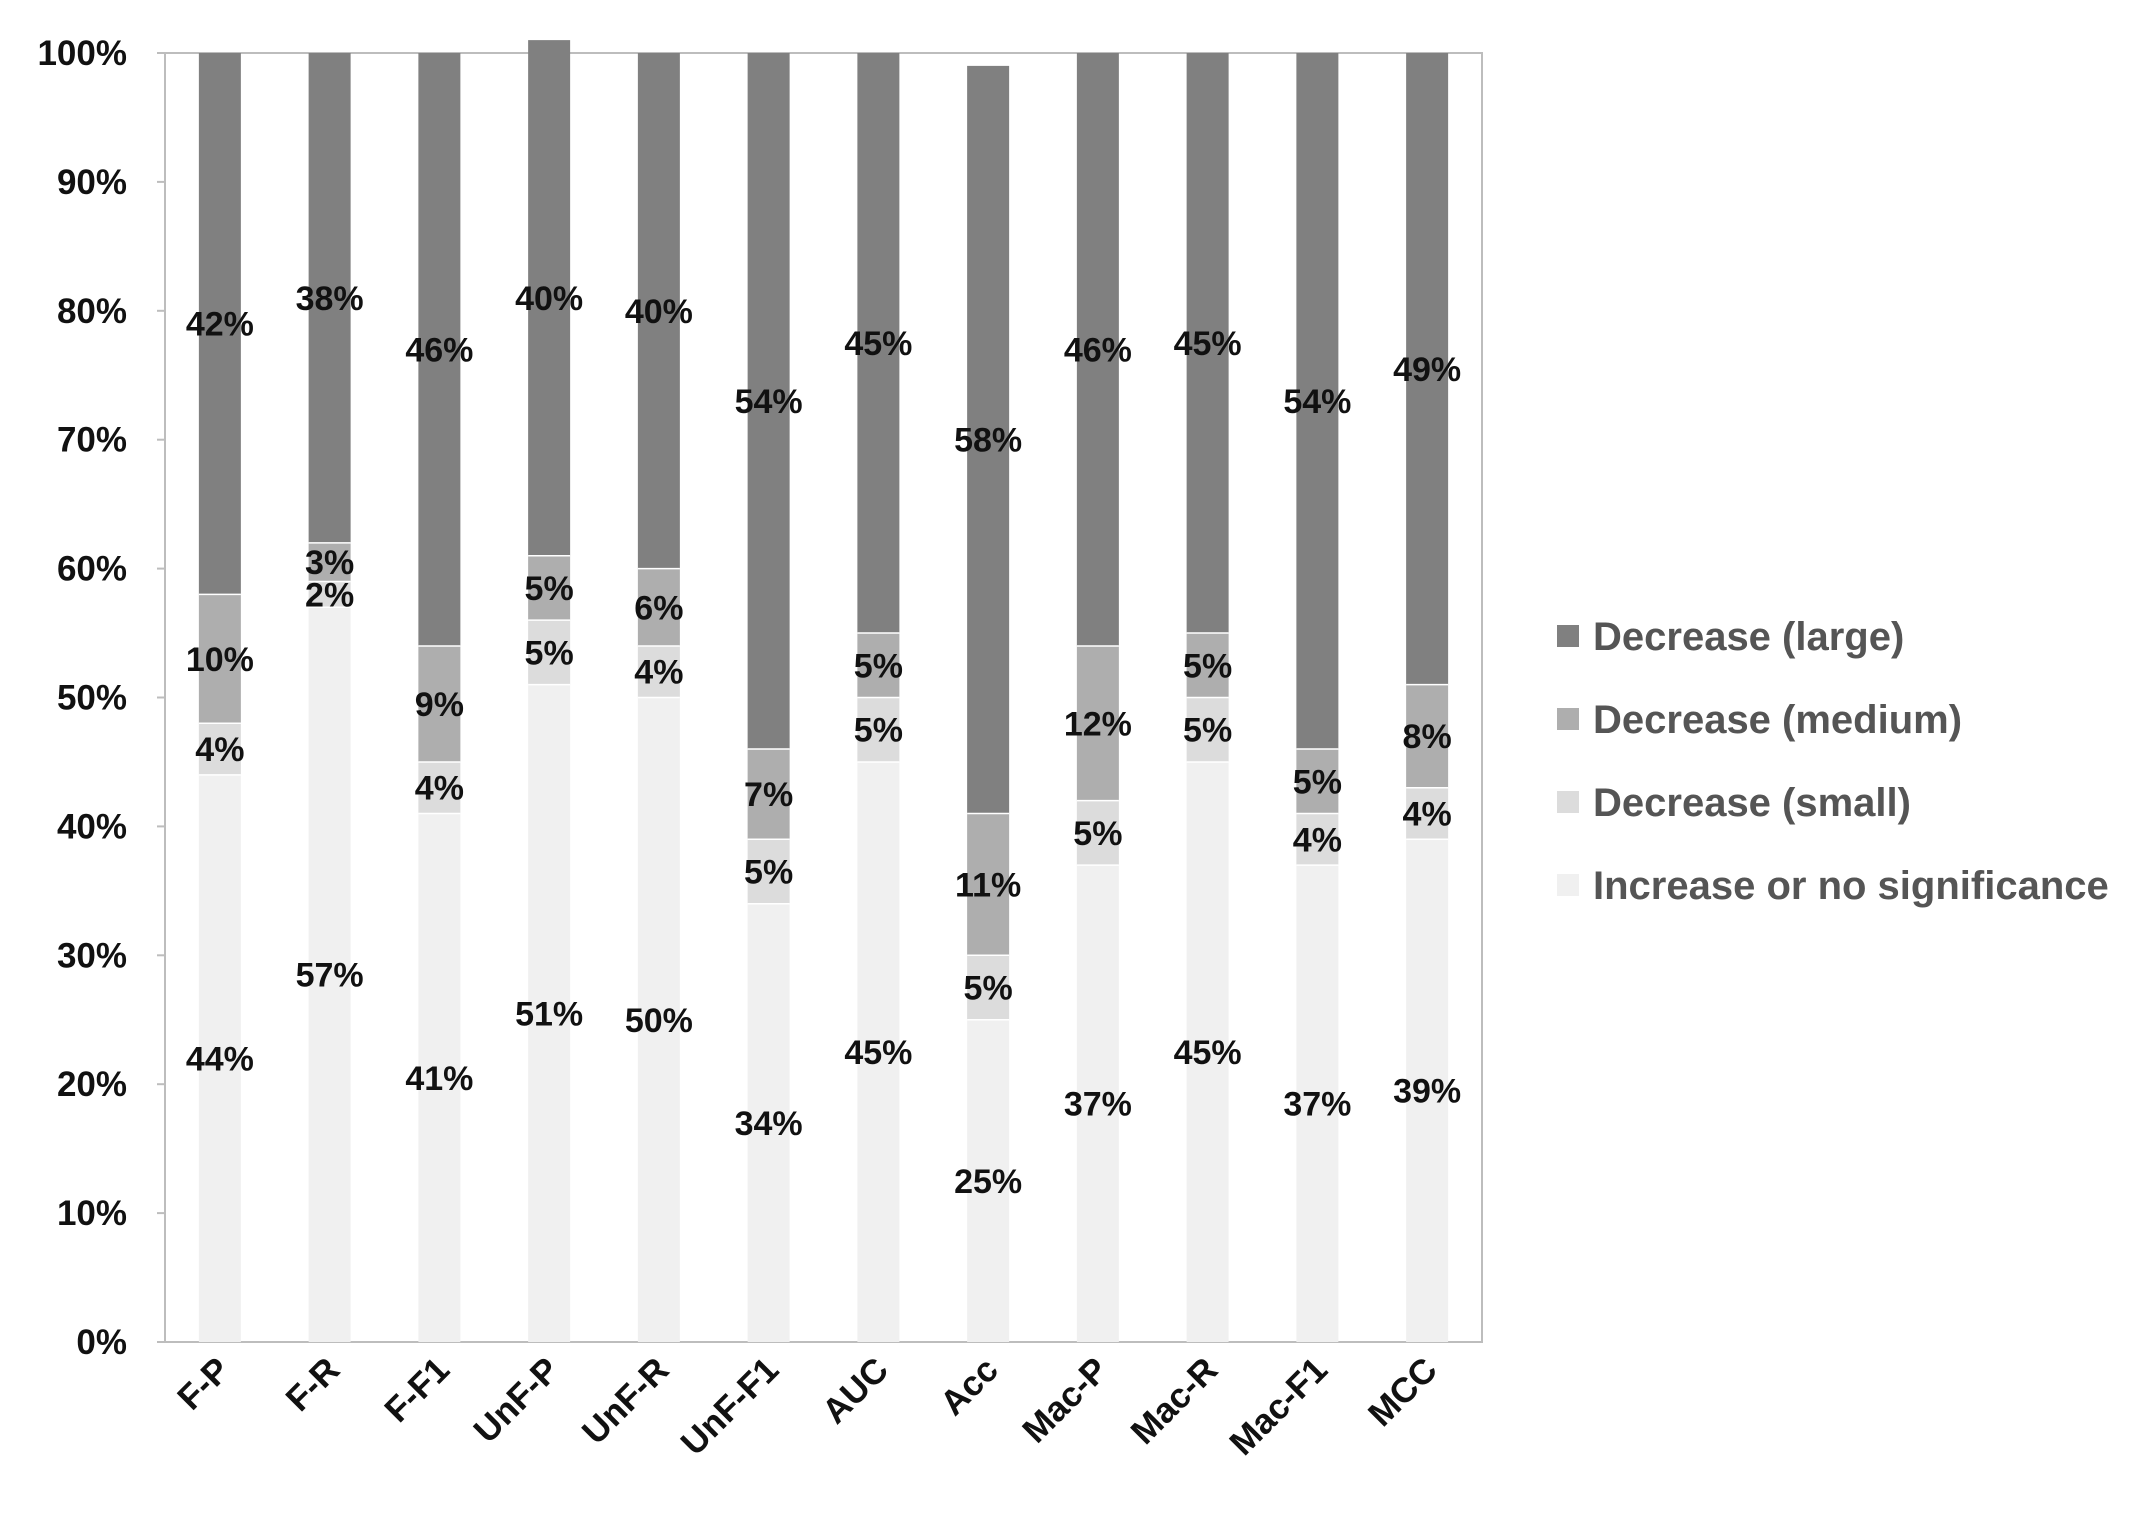 The image size is (2140, 1526). I want to click on data-label: 34%, so click(769, 1124).